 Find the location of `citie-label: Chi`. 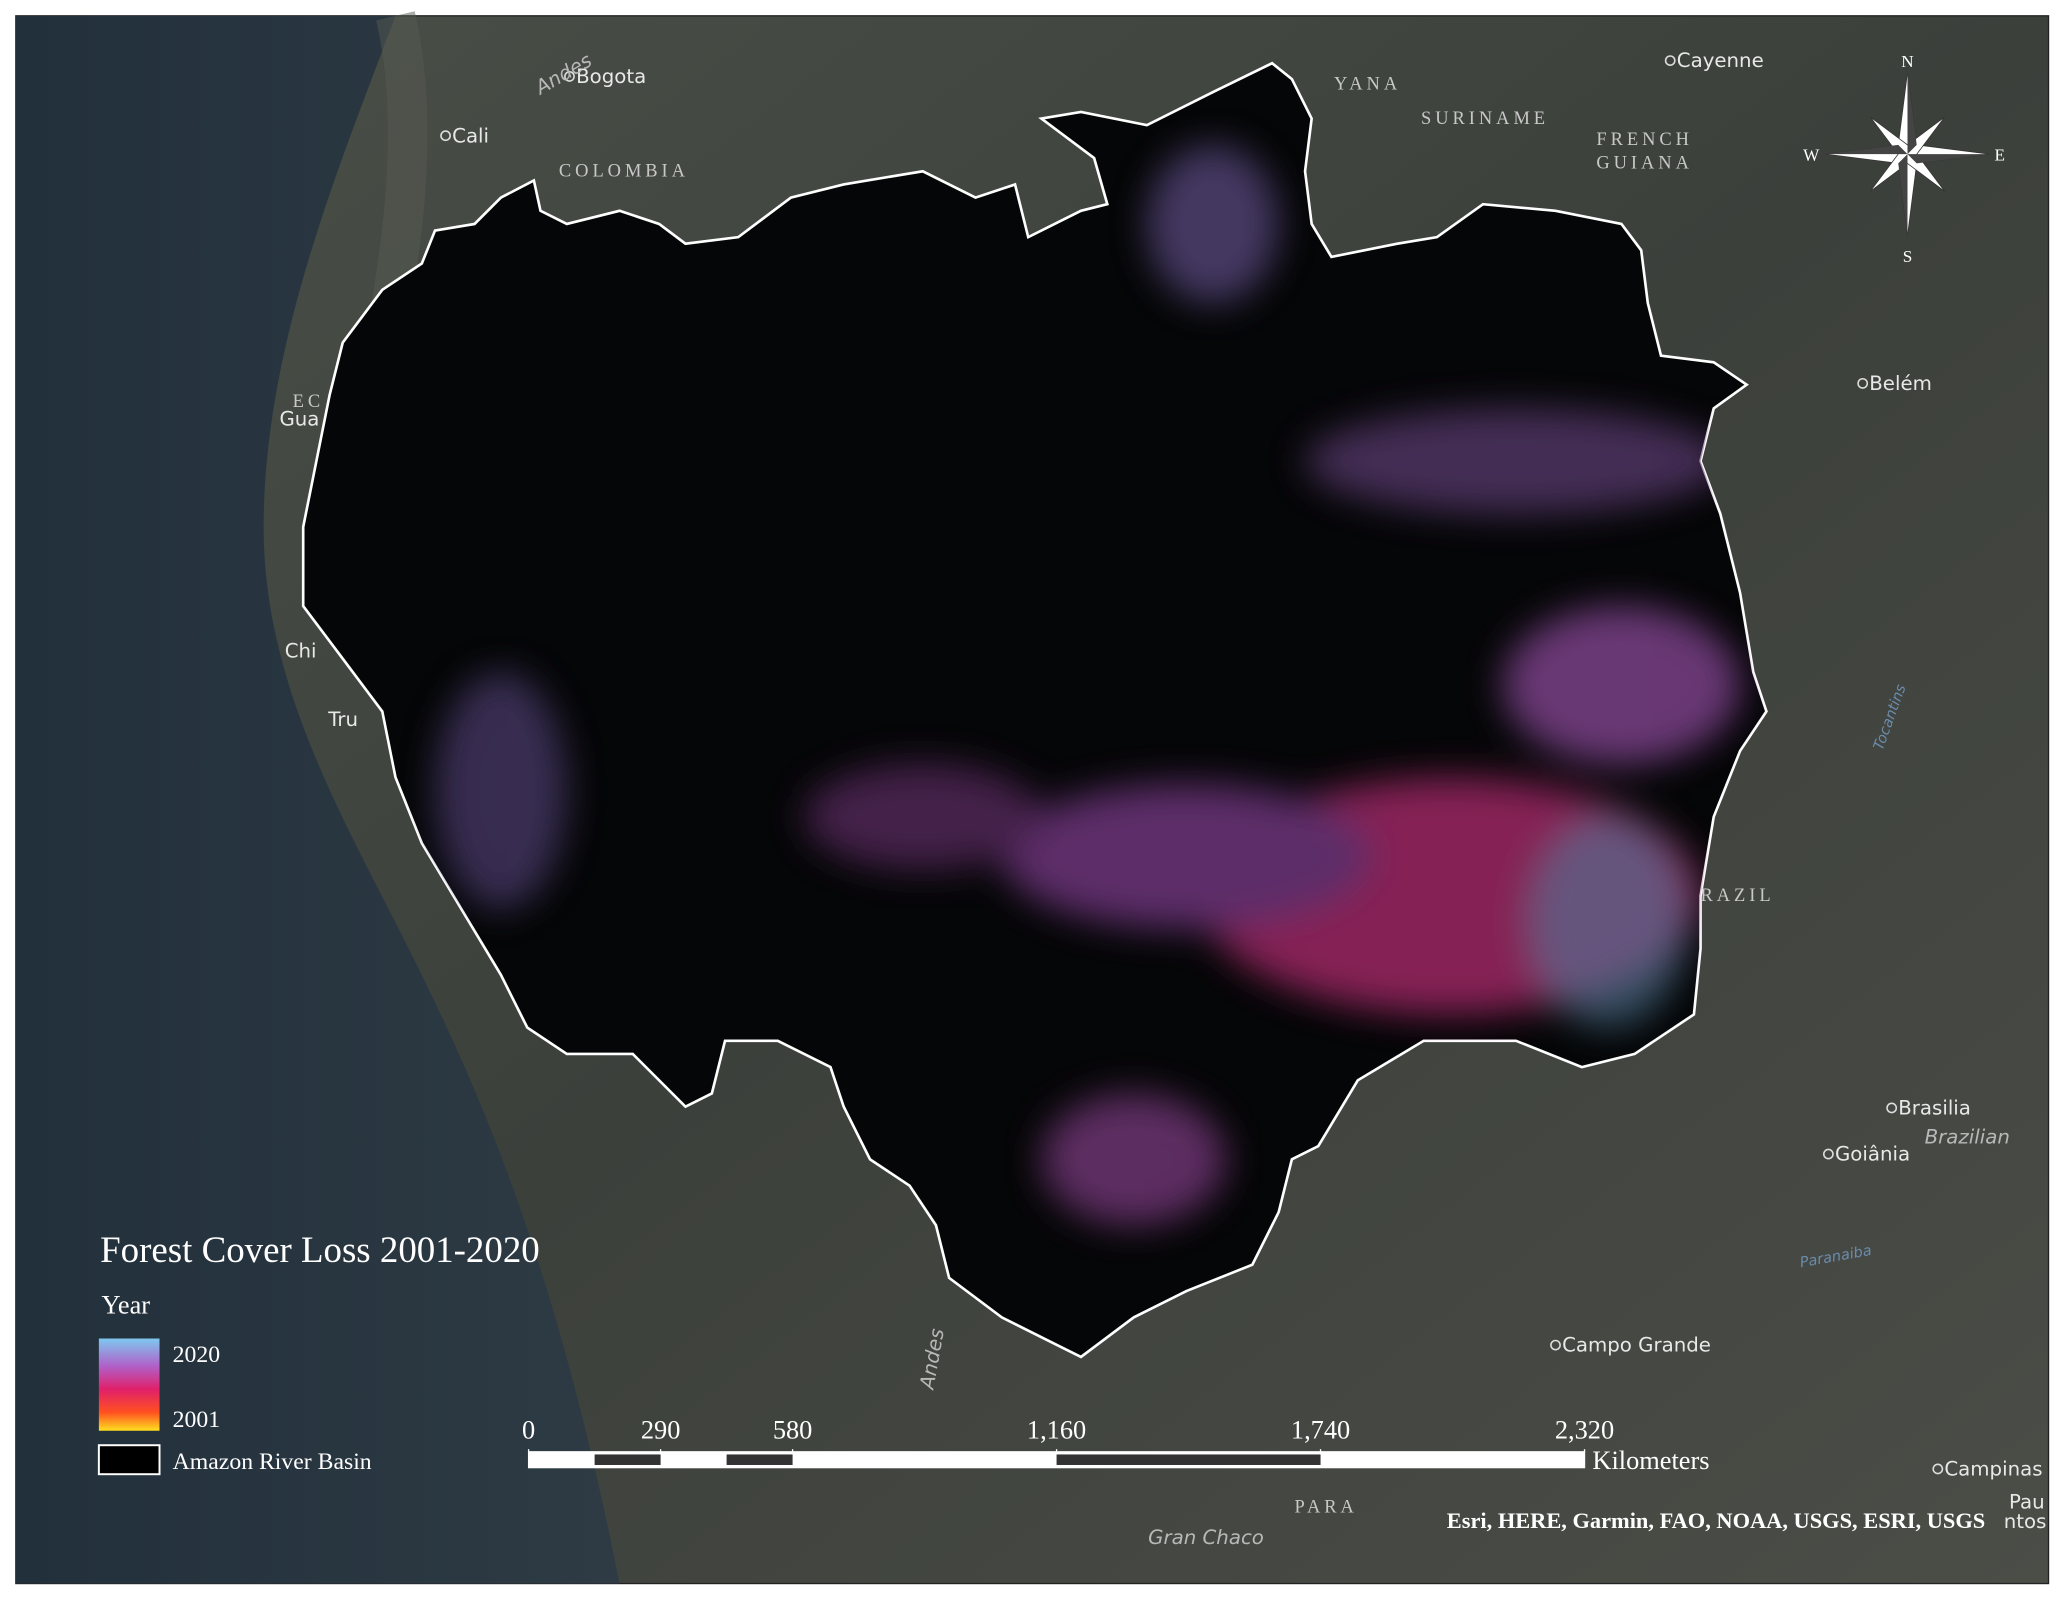

citie-label: Chi is located at coordinates (301, 650).